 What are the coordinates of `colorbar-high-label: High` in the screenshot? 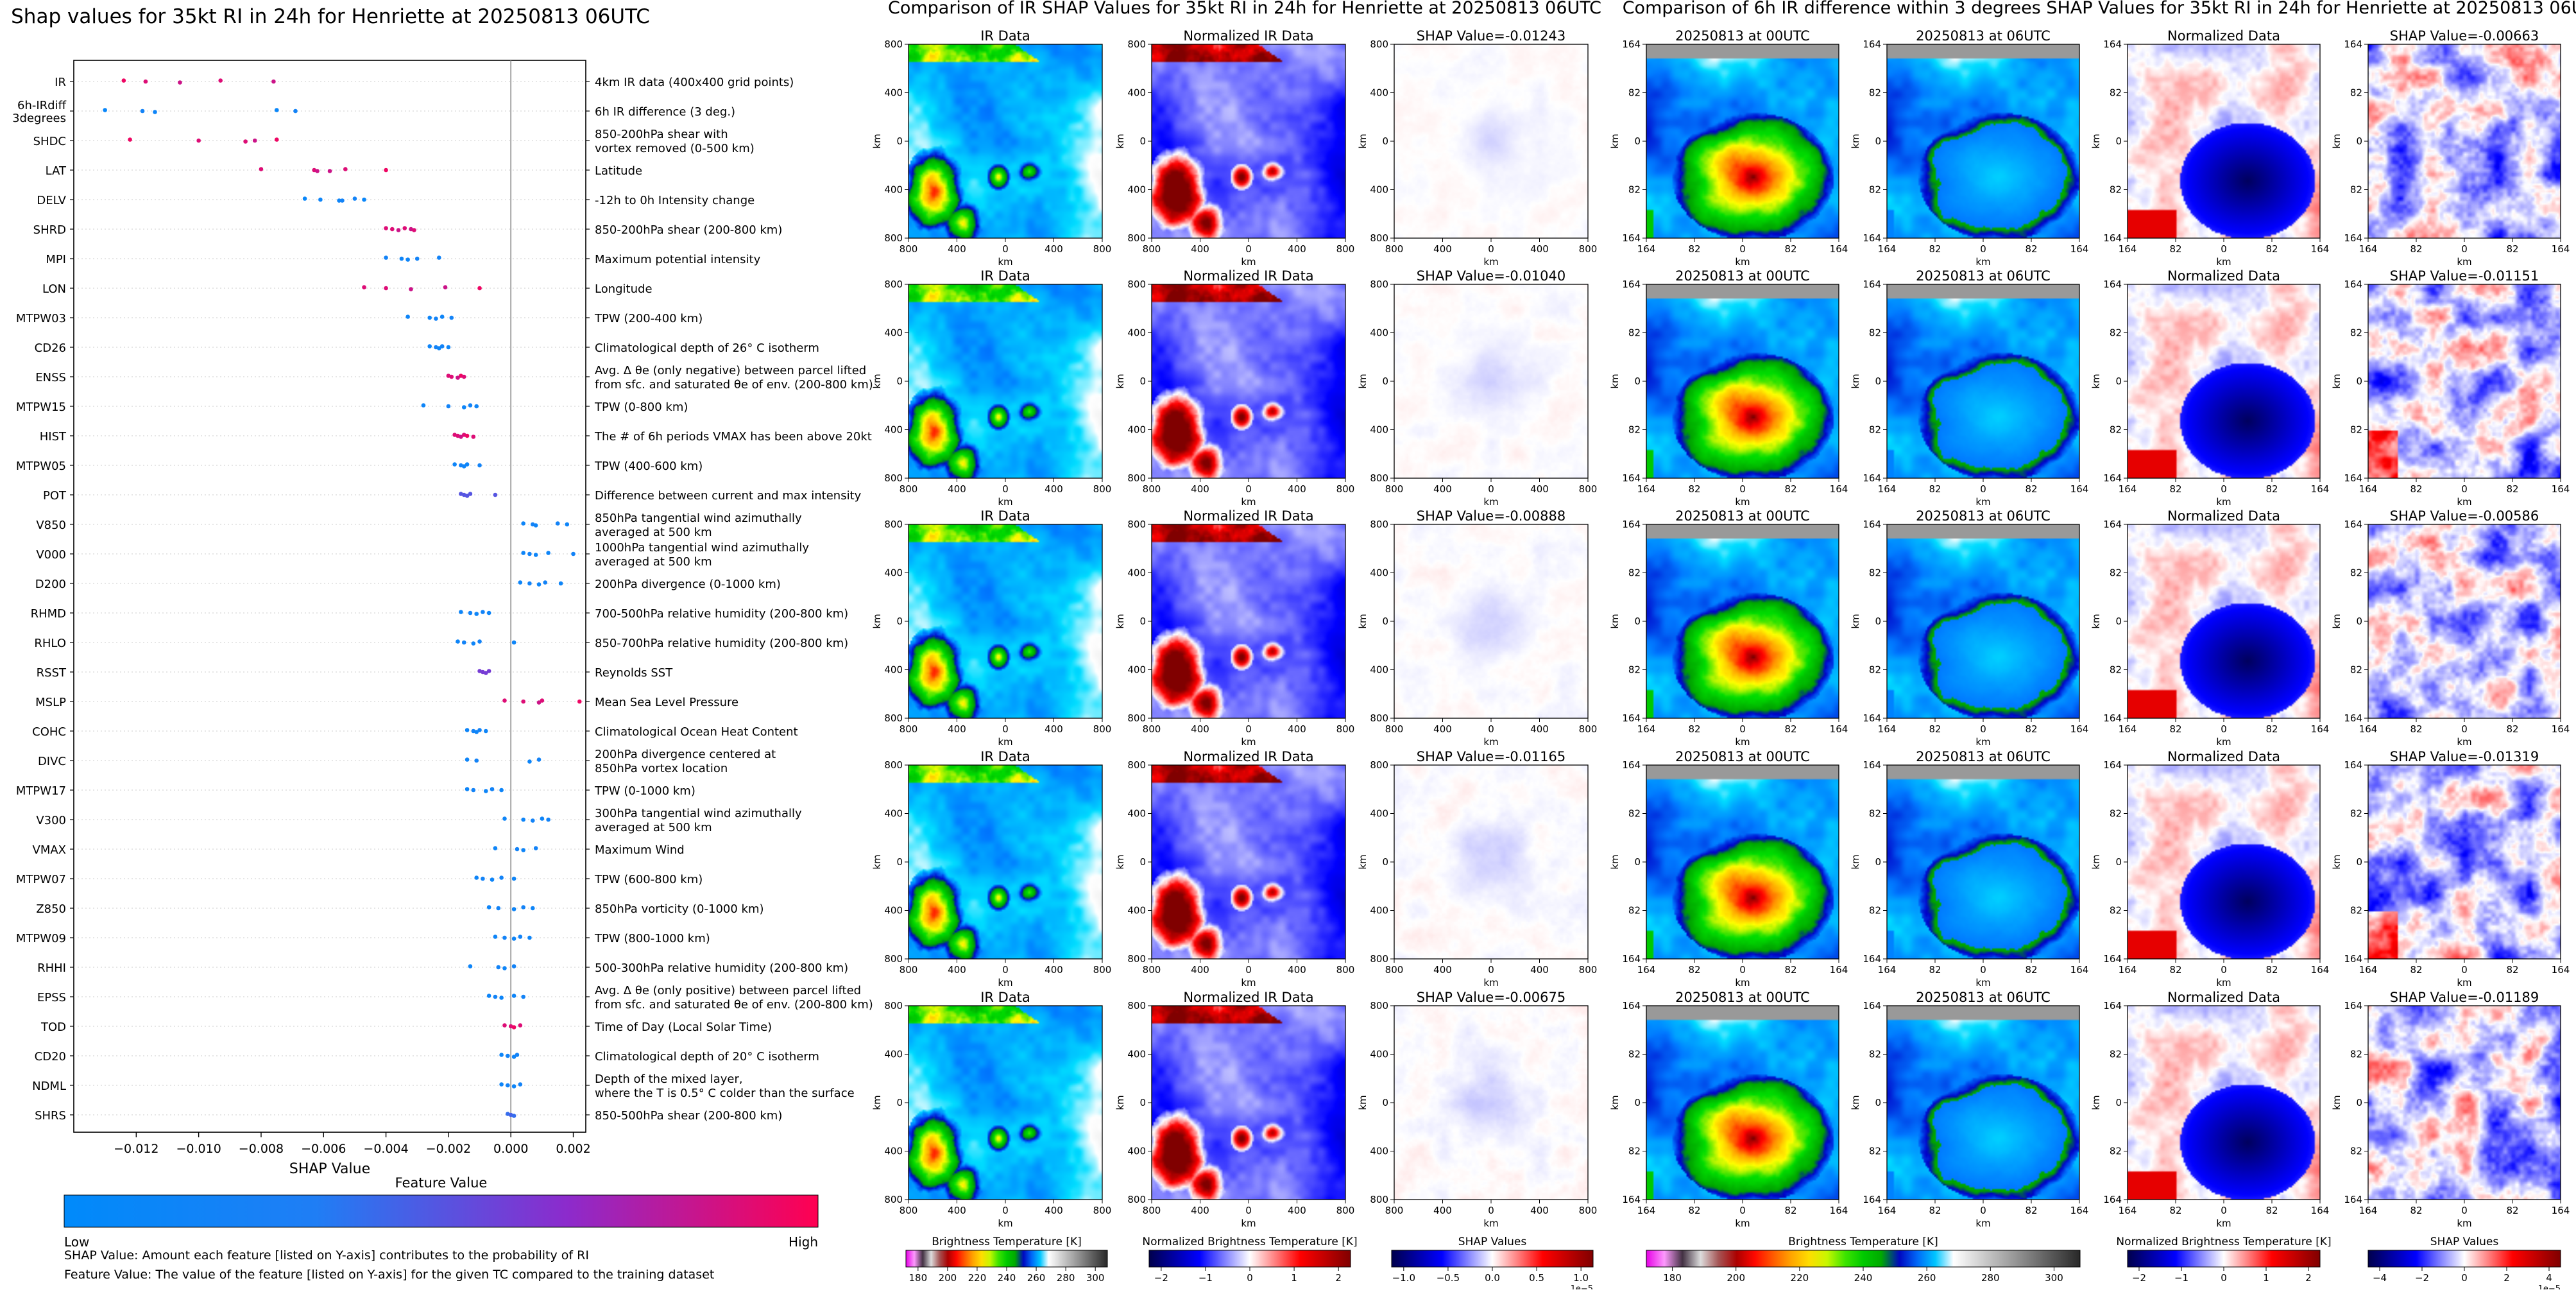 It's located at (803, 1242).